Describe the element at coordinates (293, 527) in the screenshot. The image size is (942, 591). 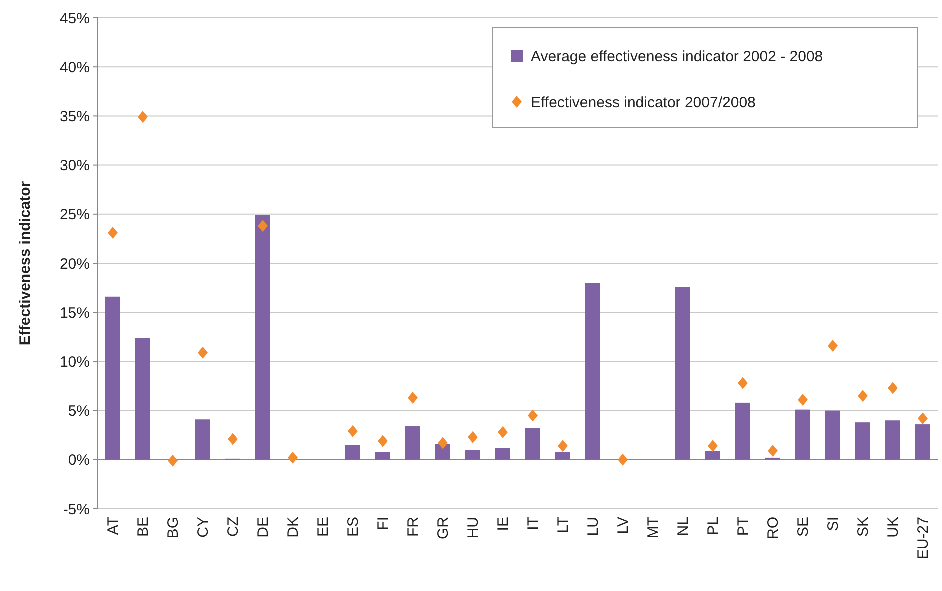
I see `x-tick-label: DK` at that location.